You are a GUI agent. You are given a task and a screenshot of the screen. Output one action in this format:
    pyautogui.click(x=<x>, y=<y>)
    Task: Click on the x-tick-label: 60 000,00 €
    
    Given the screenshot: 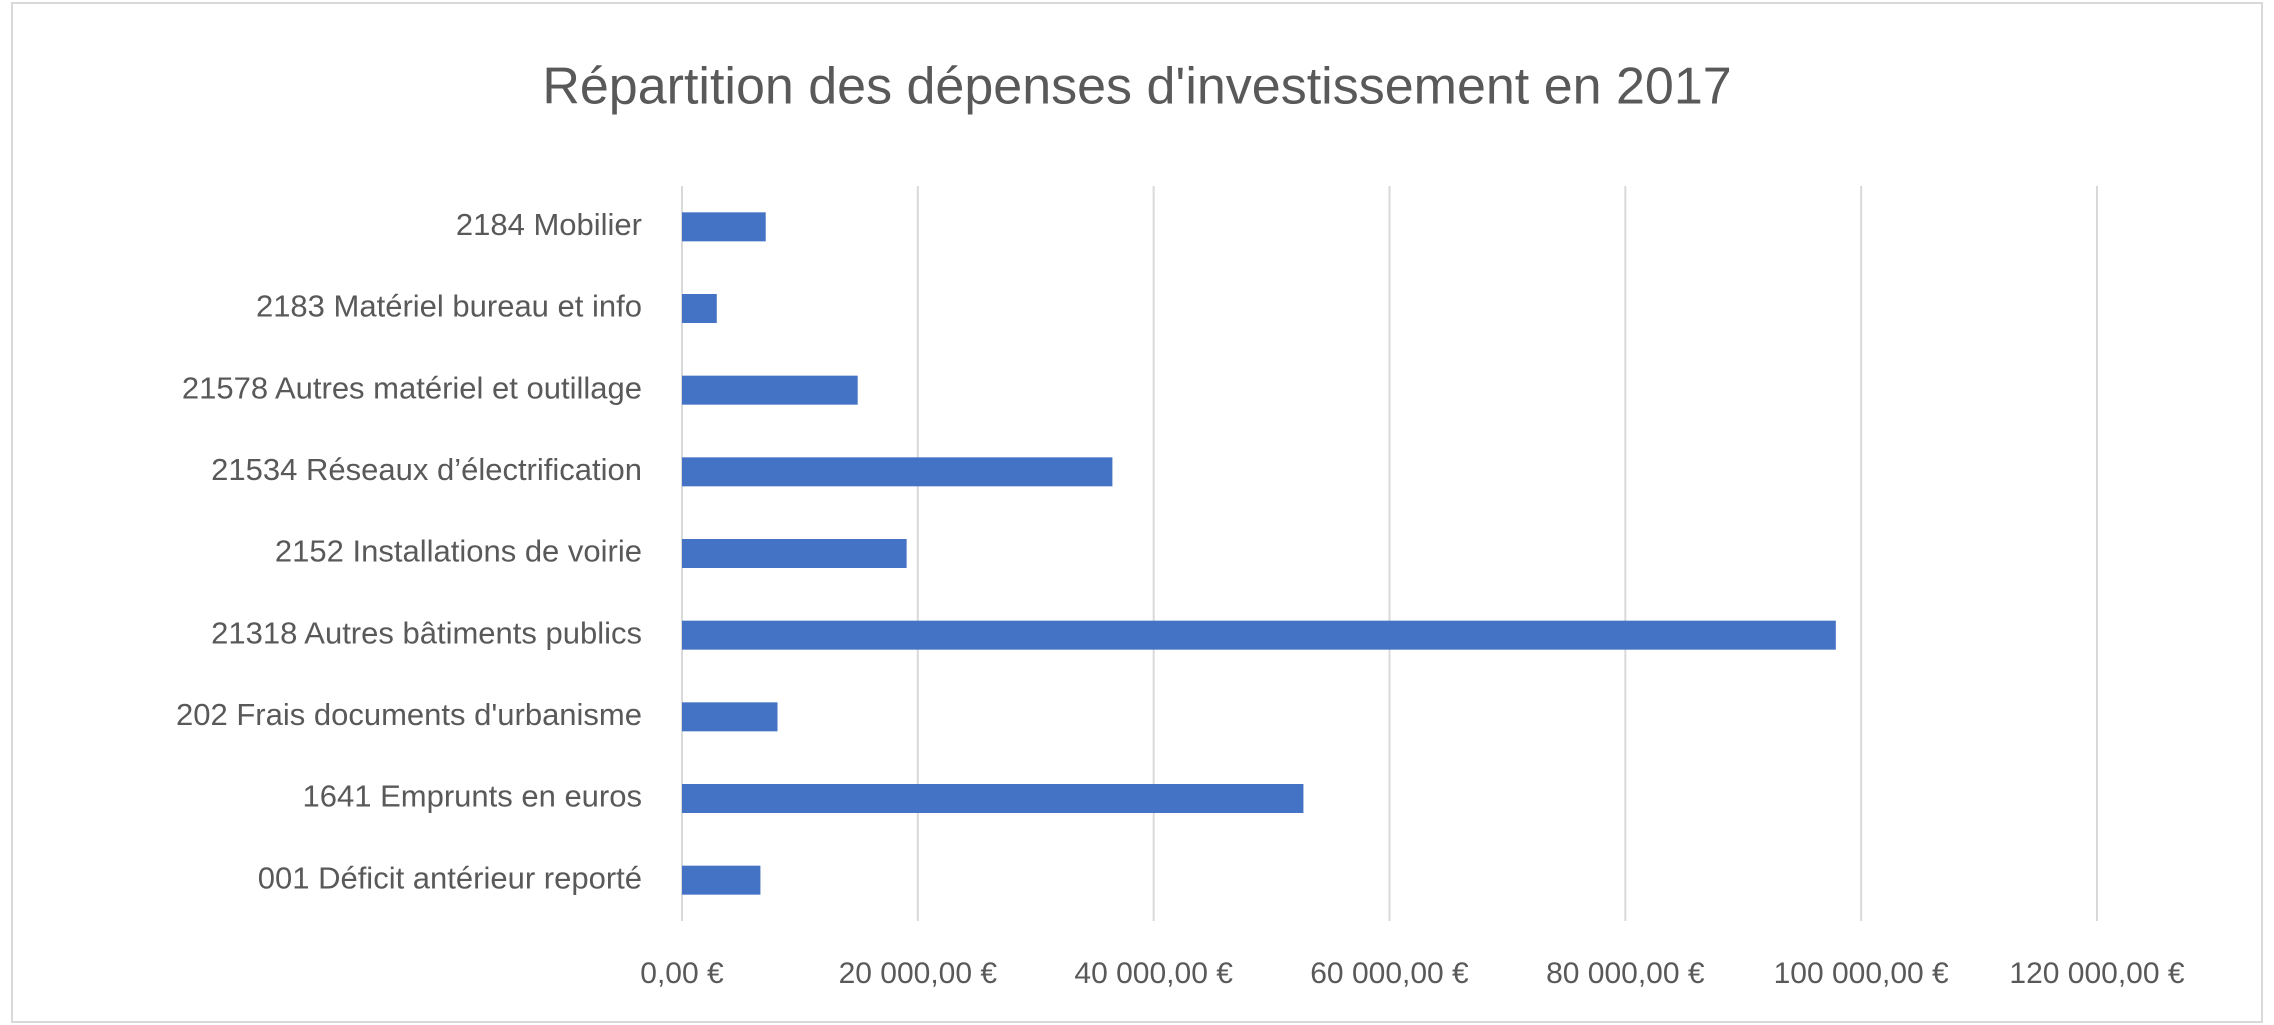 What is the action you would take?
    pyautogui.click(x=1389, y=973)
    